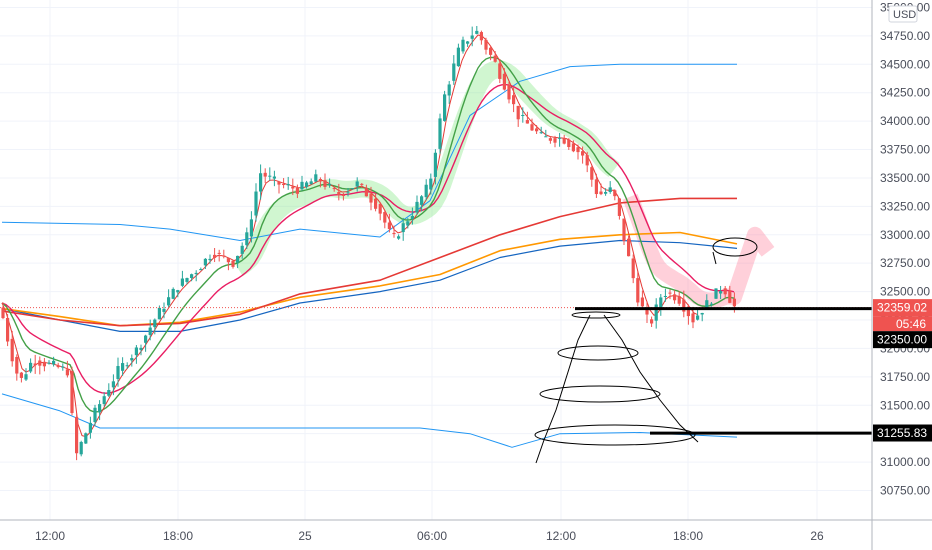  What do you see at coordinates (905, 206) in the screenshot?
I see `y-tick-label: 33250.00` at bounding box center [905, 206].